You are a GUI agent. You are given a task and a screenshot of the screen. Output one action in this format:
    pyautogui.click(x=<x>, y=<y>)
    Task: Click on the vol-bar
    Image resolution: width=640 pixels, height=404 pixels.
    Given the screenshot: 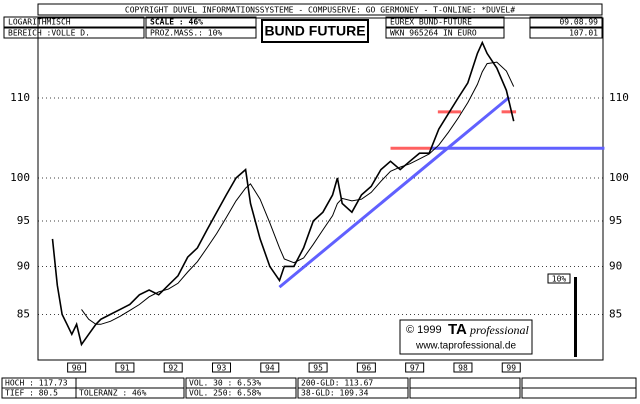 What is the action you would take?
    pyautogui.click(x=575, y=317)
    